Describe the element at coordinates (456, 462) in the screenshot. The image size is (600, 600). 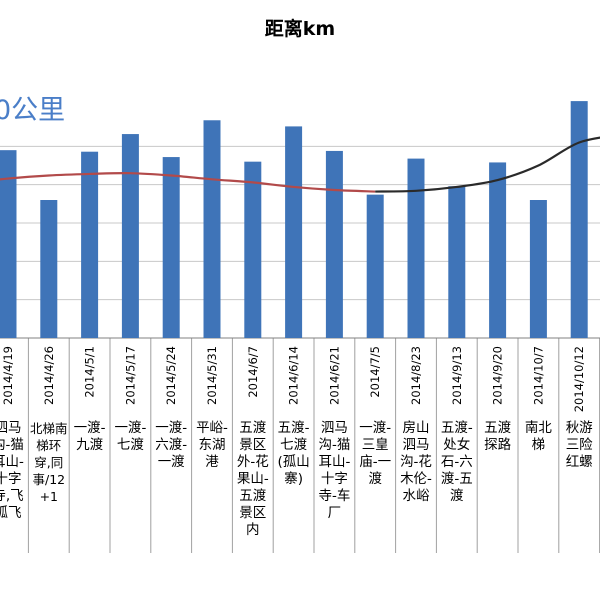
I see `category-description: 五渡-处女石-六渡-五渡` at that location.